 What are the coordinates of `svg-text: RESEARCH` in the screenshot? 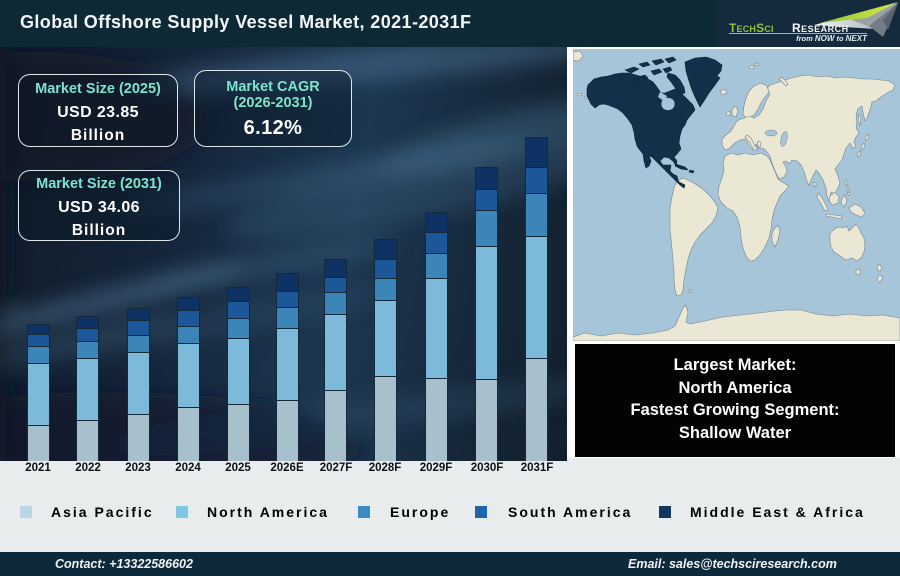 It's located at (820, 28).